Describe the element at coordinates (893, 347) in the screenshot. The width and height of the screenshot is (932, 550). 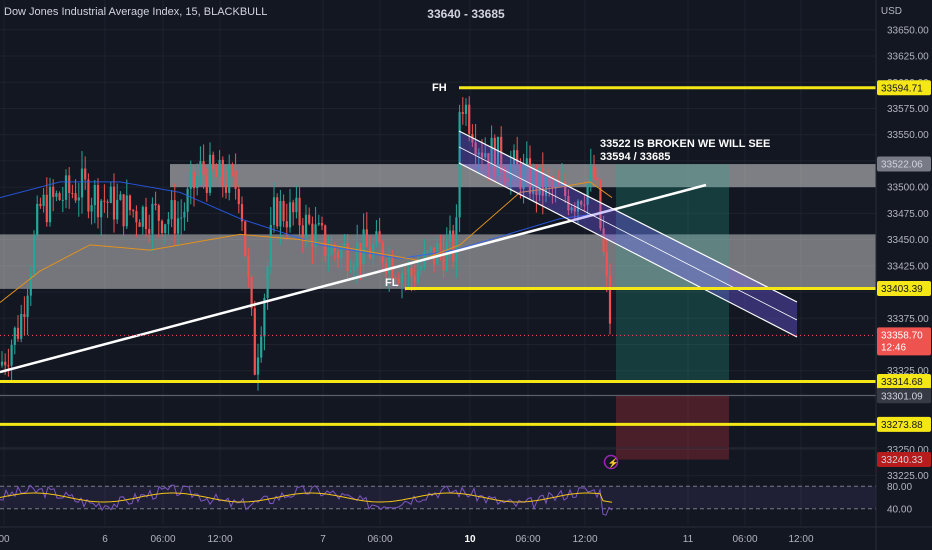
I see `countdown-label: 12:46` at that location.